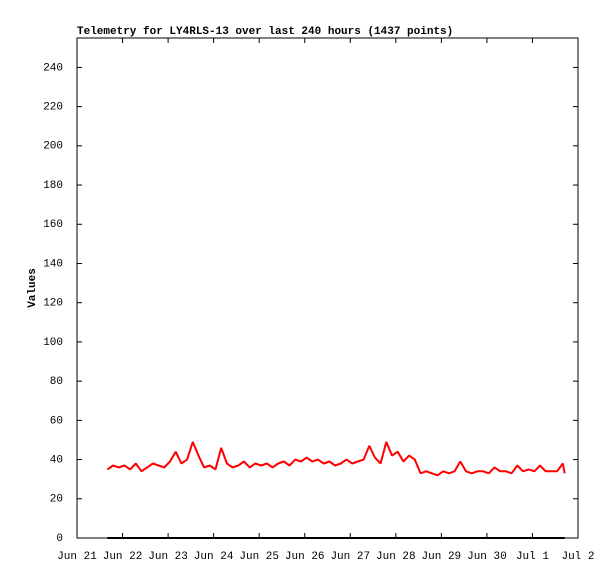  What do you see at coordinates (305, 557) in the screenshot?
I see `x-tick-label: Jun 26` at bounding box center [305, 557].